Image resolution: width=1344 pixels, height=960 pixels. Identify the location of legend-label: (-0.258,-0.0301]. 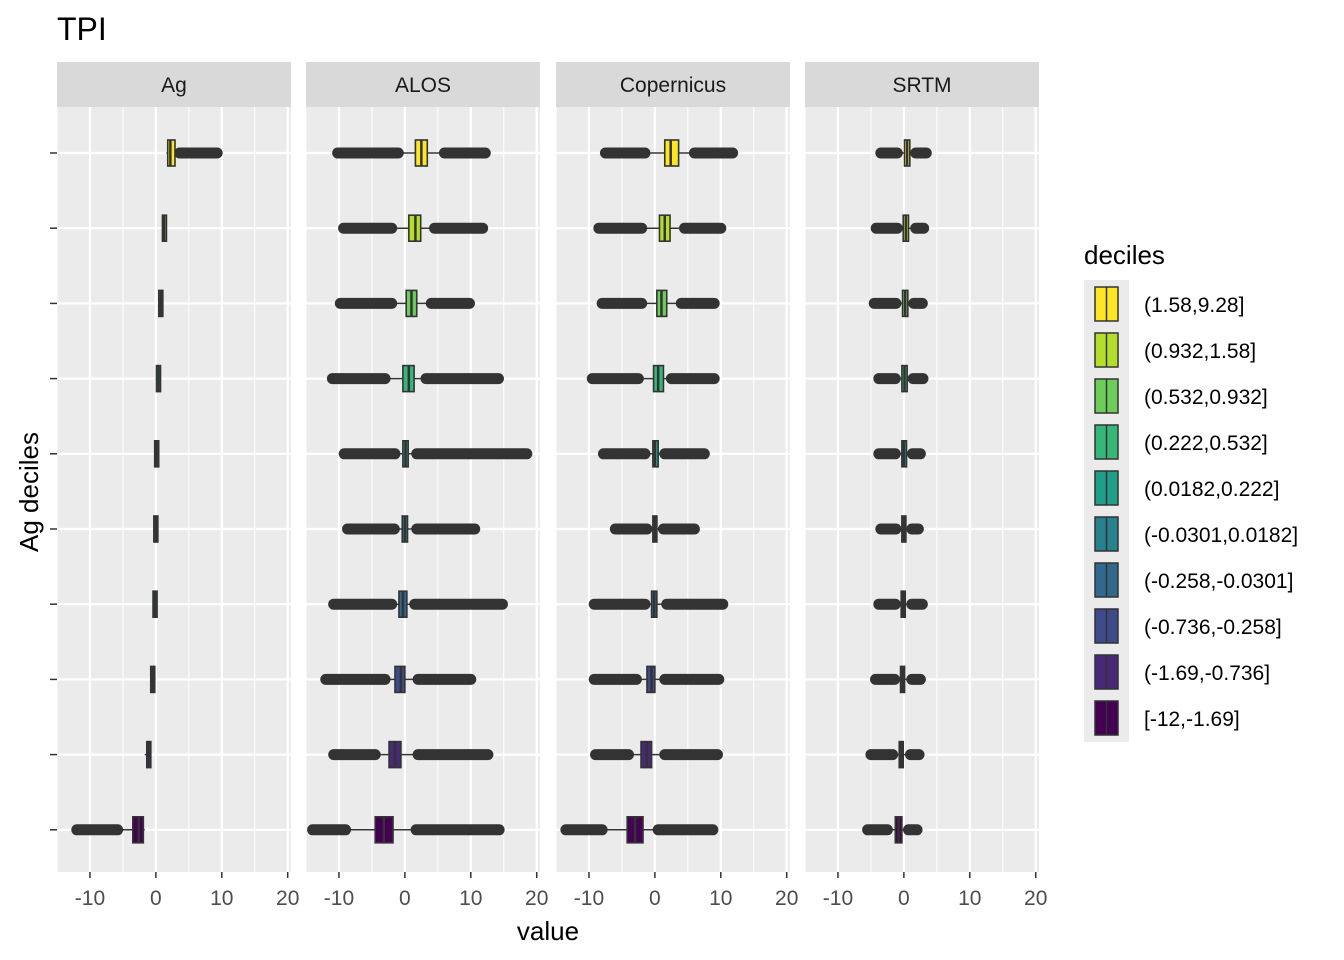
(1218, 581).